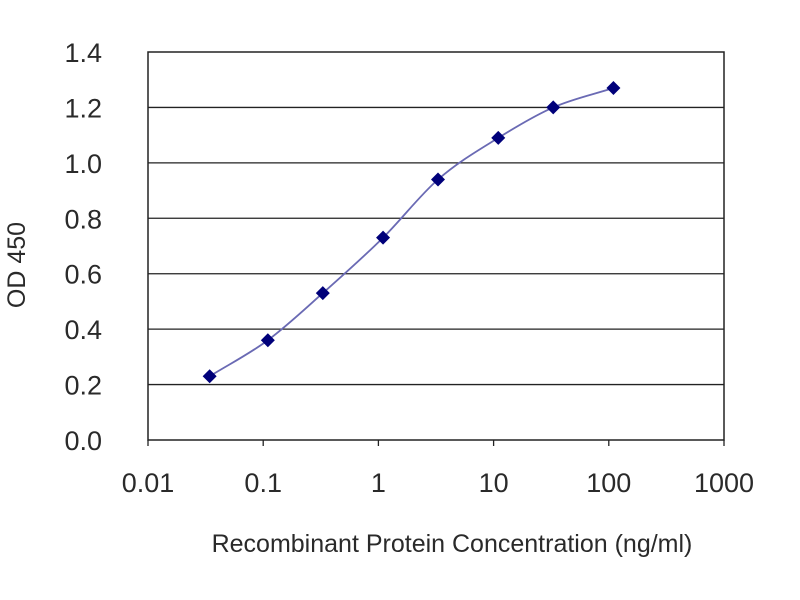 This screenshot has width=800, height=600. Describe the element at coordinates (263, 483) in the screenshot. I see `x-tick-label: 0.1` at that location.